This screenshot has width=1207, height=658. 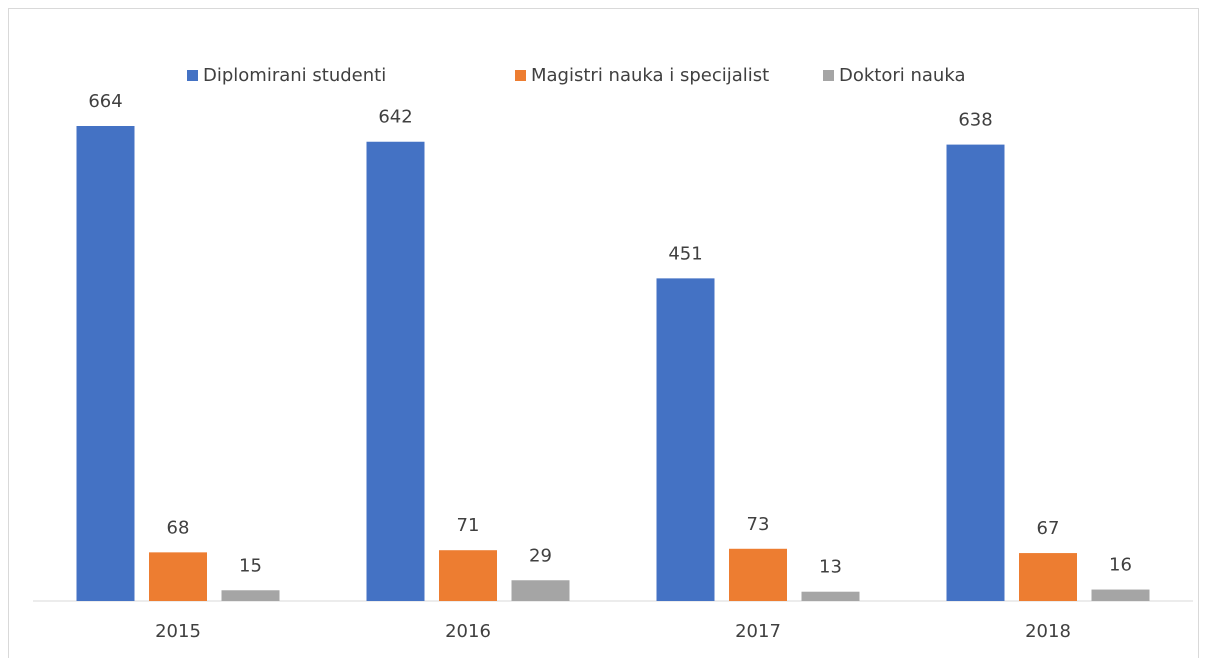 I want to click on data-label: 451, so click(x=685, y=253).